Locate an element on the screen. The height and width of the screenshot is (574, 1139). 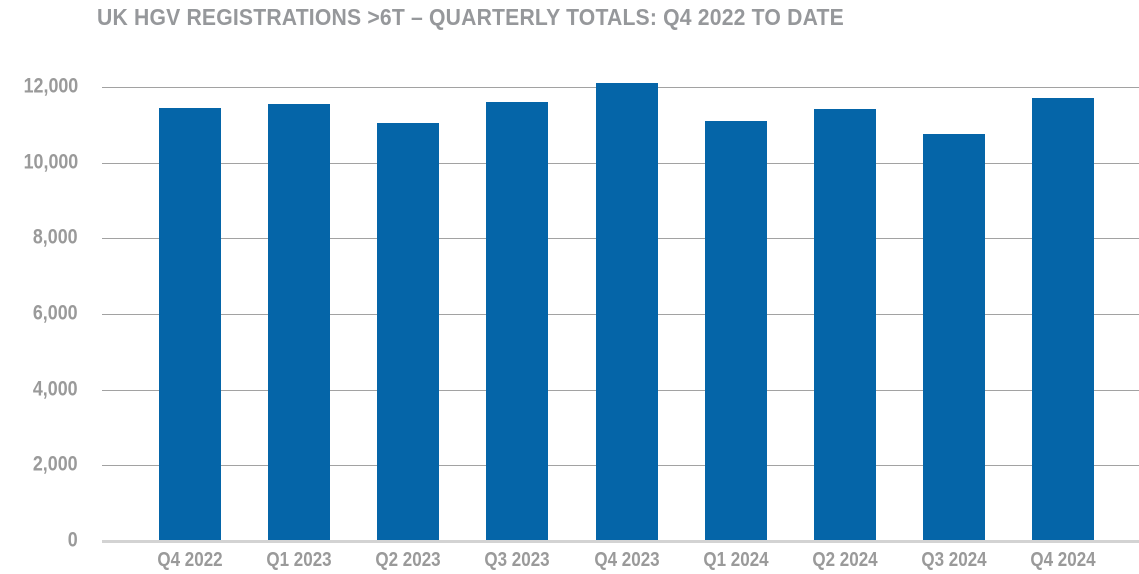
y-tick-label: 0 is located at coordinates (73, 540).